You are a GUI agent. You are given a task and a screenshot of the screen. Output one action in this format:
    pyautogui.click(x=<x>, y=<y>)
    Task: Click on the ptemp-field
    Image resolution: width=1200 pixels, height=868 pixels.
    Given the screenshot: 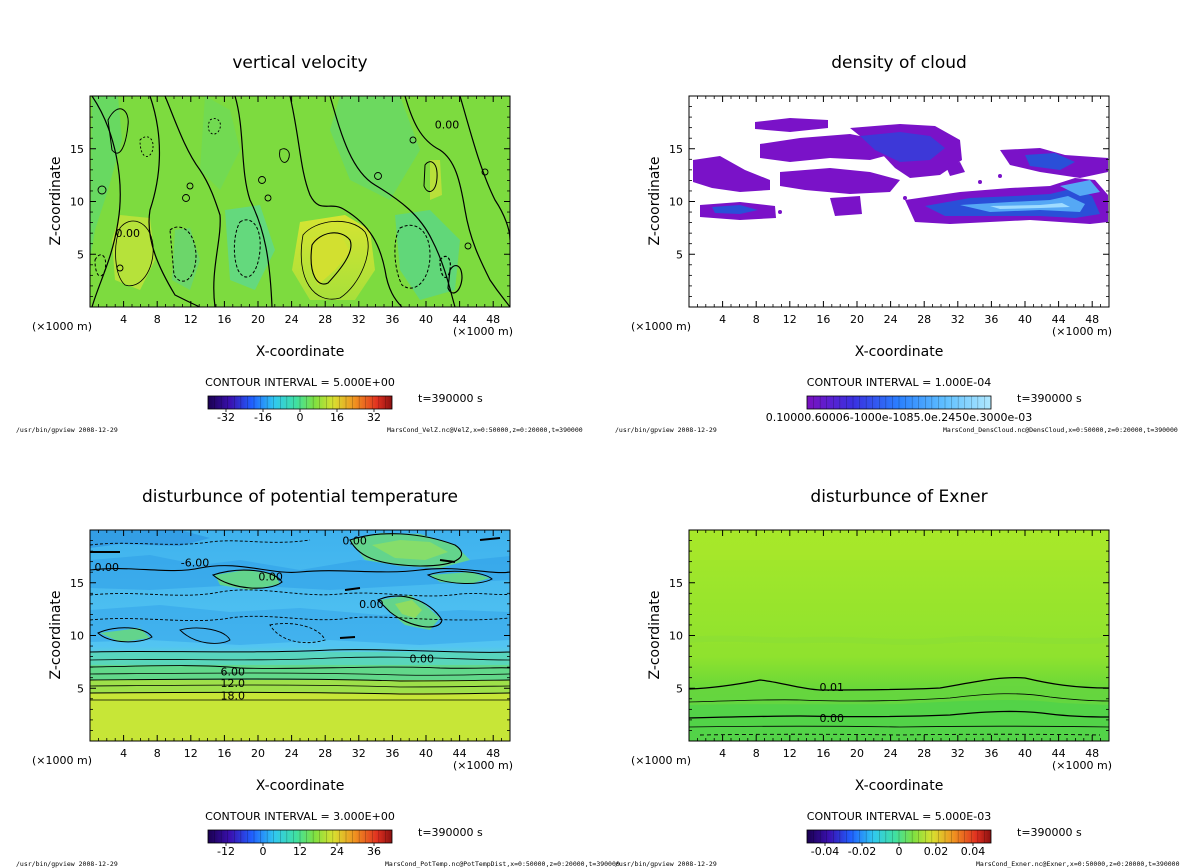 What is the action you would take?
    pyautogui.click(x=300, y=635)
    